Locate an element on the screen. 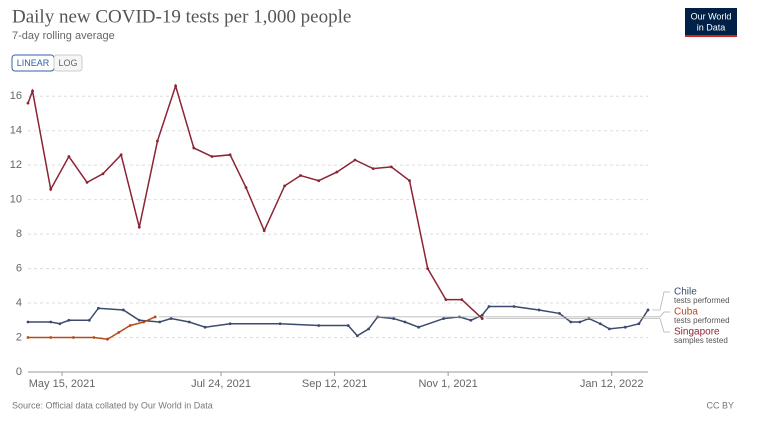 This screenshot has width=768, height=425. log-button-label: LOG is located at coordinates (67, 63).